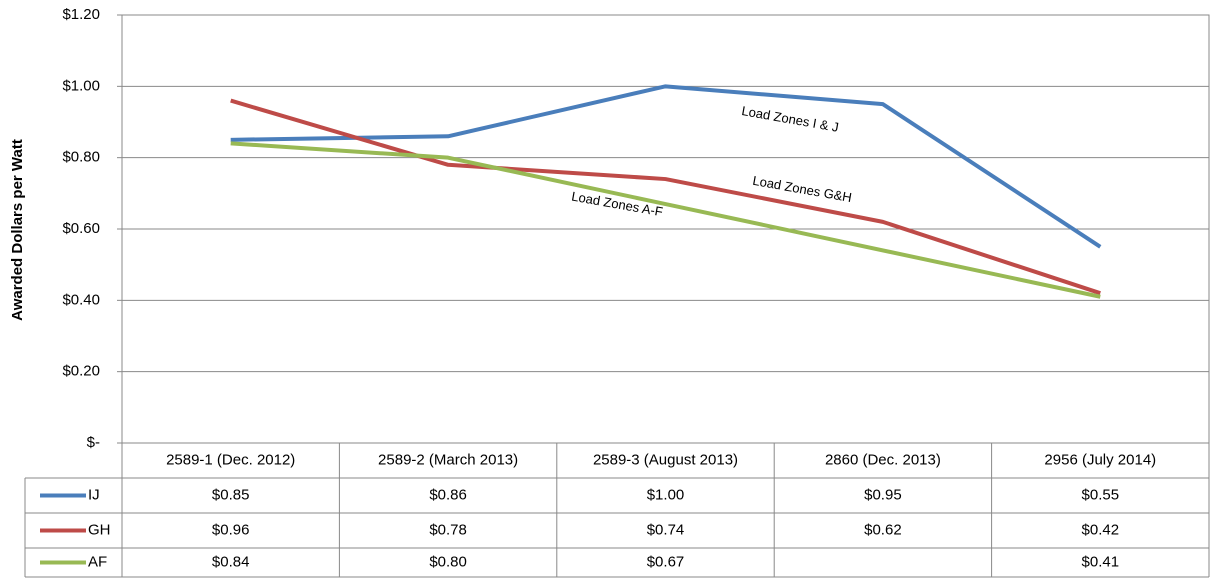 The width and height of the screenshot is (1210, 578). I want to click on y-tick-label: $-, so click(93, 442).